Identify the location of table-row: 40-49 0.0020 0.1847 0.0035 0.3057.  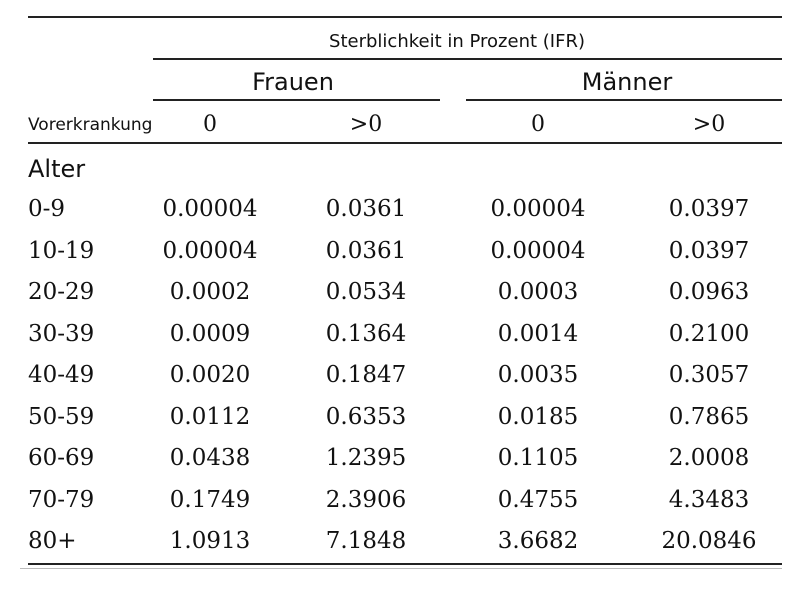
(392, 384).